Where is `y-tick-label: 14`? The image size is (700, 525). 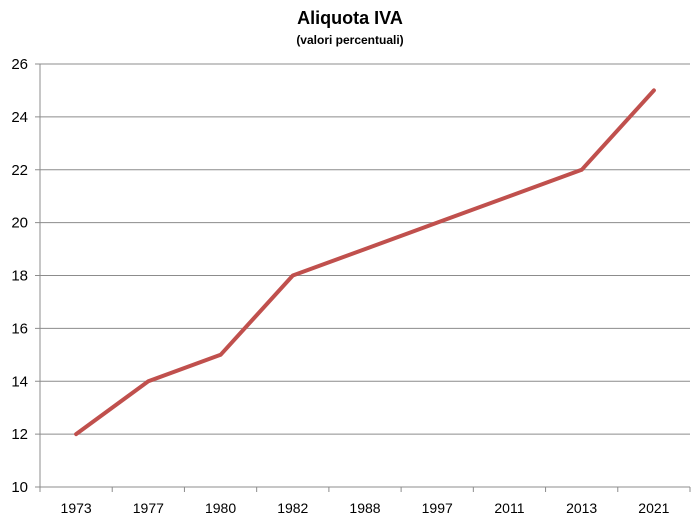
y-tick-label: 14 is located at coordinates (19, 381).